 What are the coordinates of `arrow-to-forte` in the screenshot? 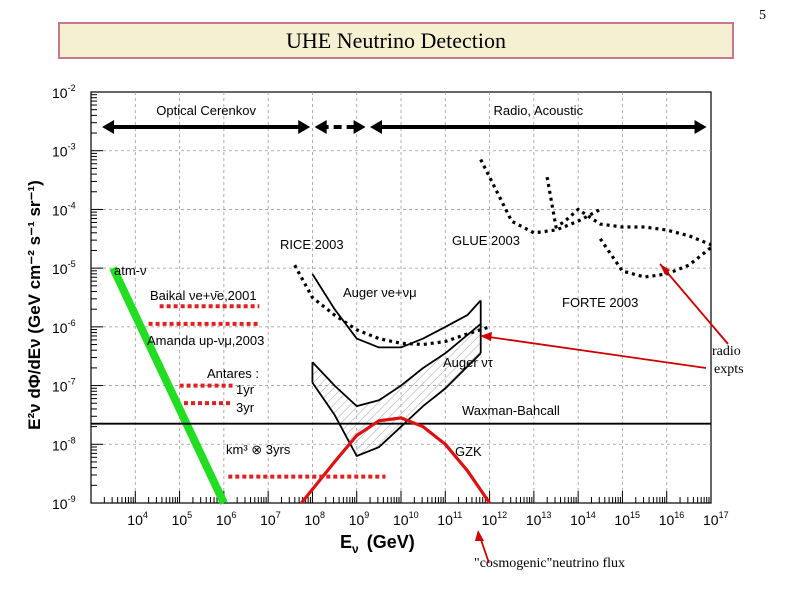 It's located at (694, 304).